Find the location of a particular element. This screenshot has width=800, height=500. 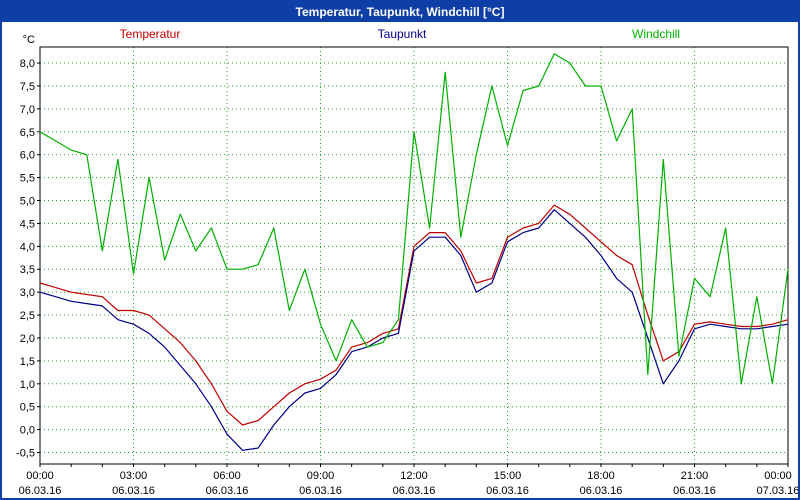

svg-text: 0,5 is located at coordinates (27, 408).